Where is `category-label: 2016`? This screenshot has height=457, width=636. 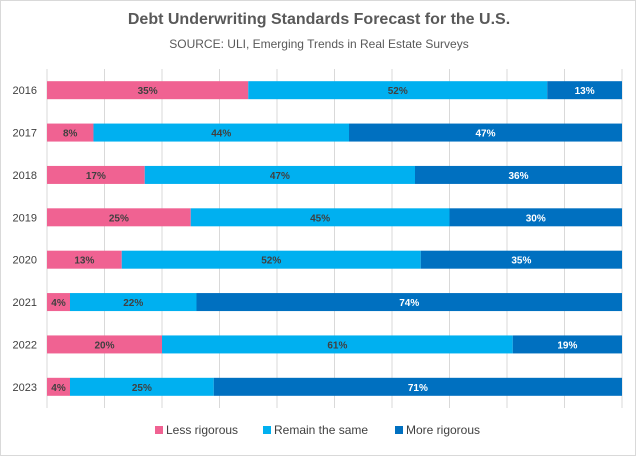
category-label: 2016 is located at coordinates (25, 91).